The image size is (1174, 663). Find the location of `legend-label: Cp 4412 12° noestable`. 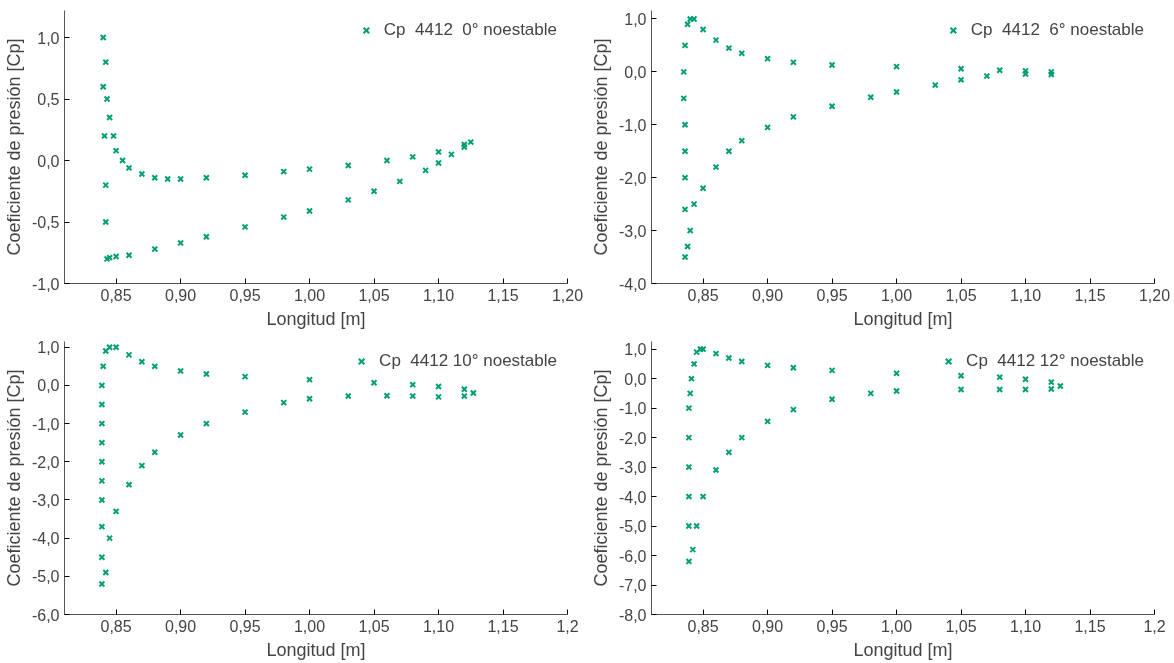

legend-label: Cp 4412 12° noestable is located at coordinates (1055, 361).